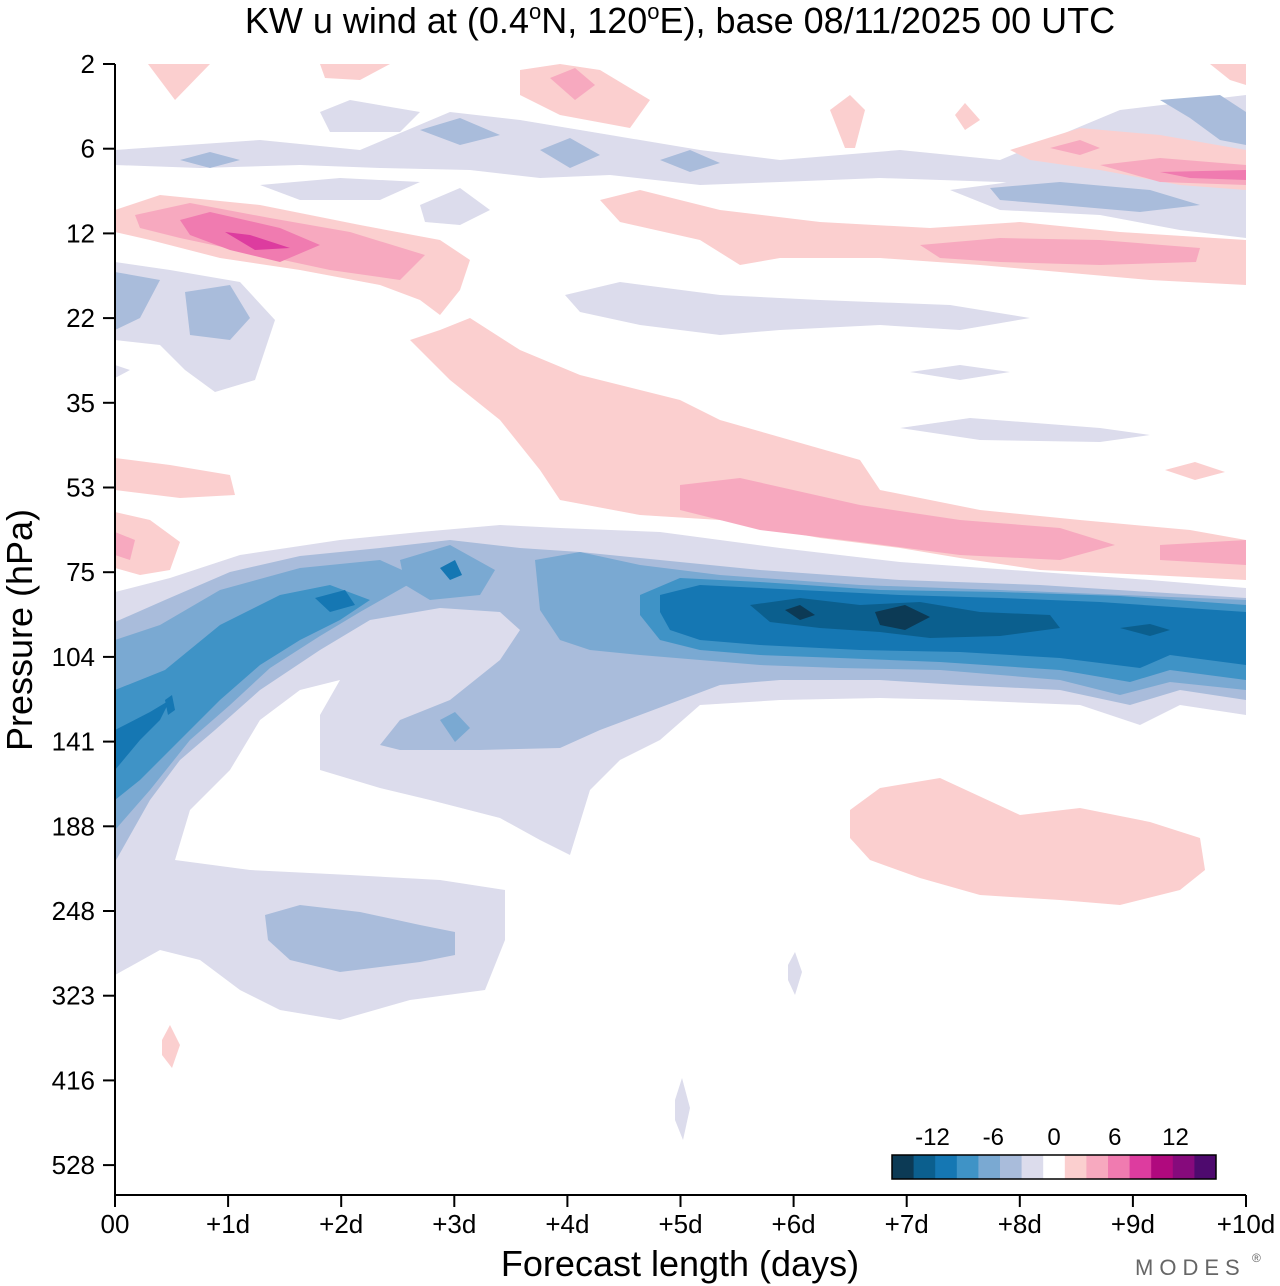  What do you see at coordinates (1020, 1224) in the screenshot?
I see `x-tick-label: +8d` at bounding box center [1020, 1224].